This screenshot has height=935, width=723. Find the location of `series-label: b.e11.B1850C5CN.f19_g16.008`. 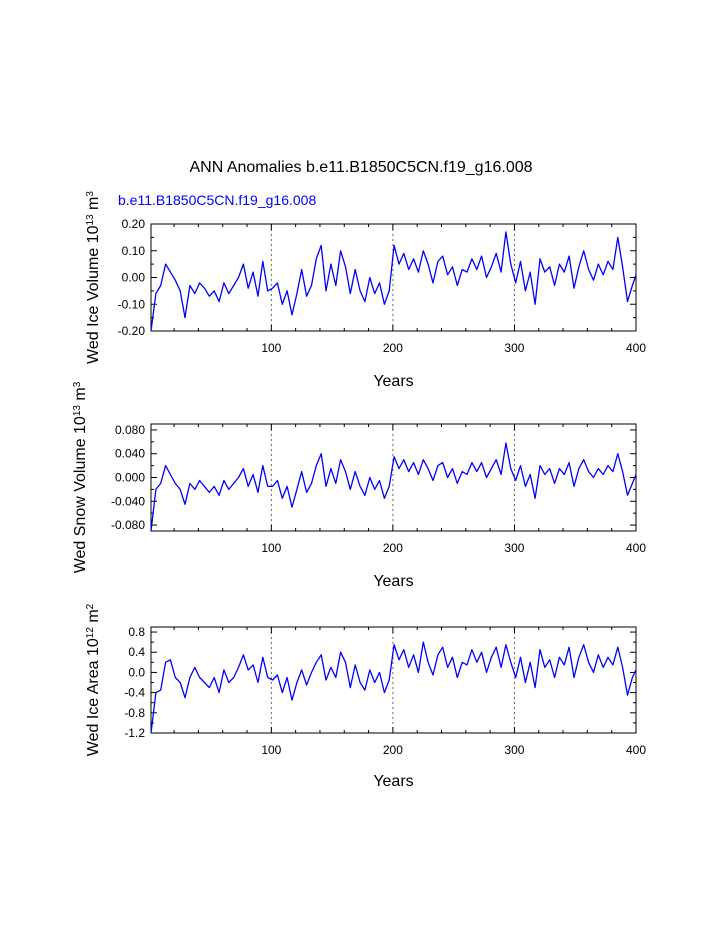

series-label: b.e11.B1850C5CN.f19_g16.008 is located at coordinates (217, 200).